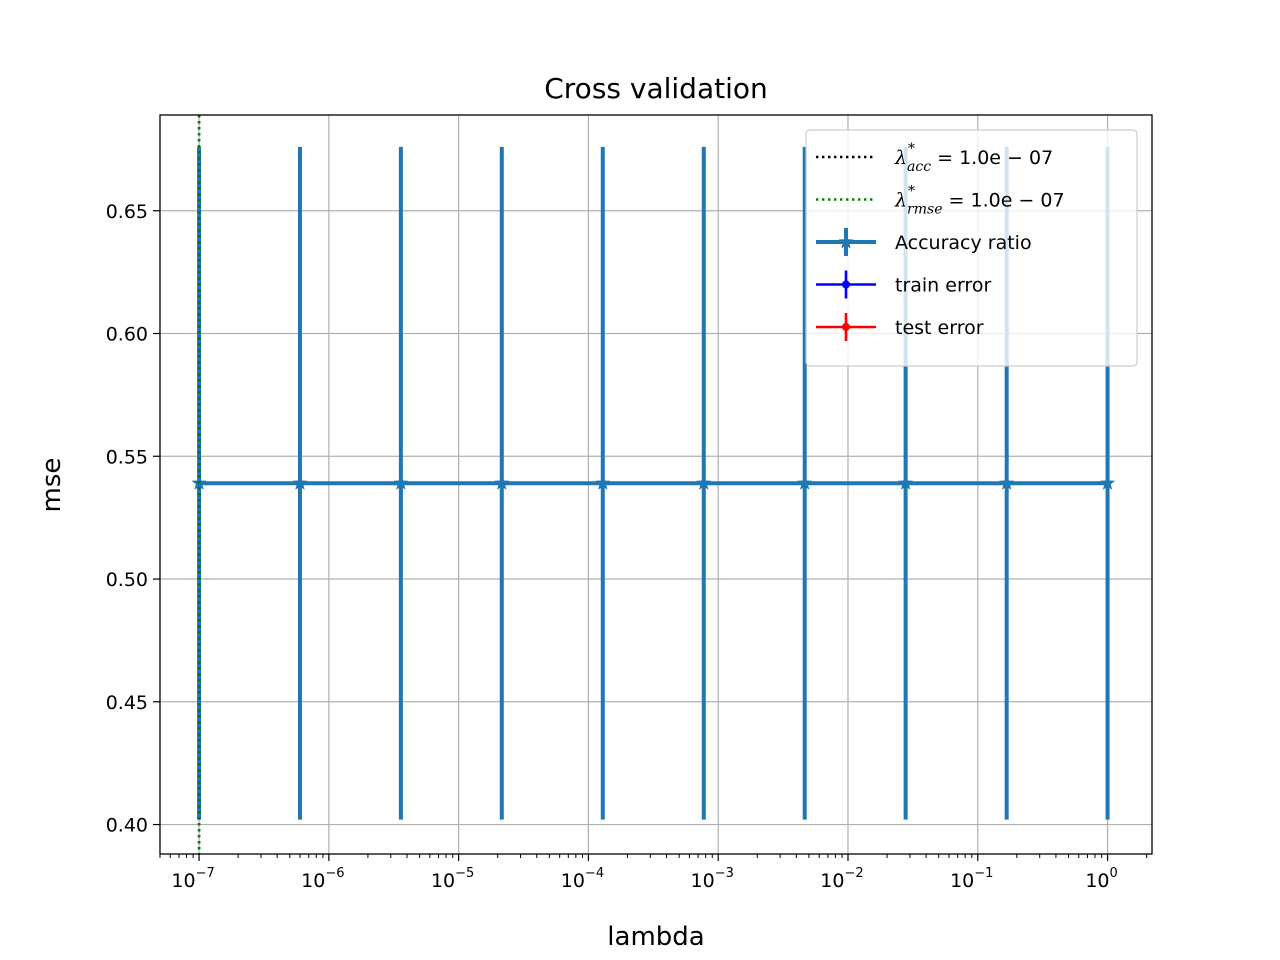 The height and width of the screenshot is (960, 1280). Describe the element at coordinates (924, 210) in the screenshot. I see `legend-label-sub: rmse` at that location.